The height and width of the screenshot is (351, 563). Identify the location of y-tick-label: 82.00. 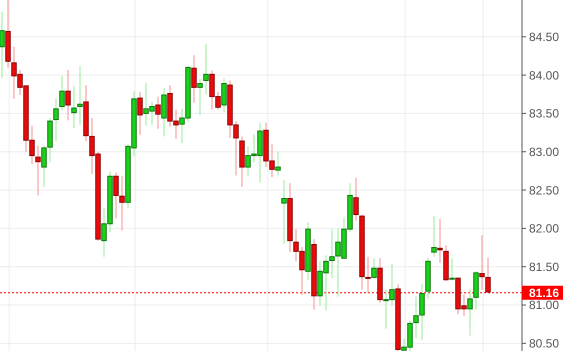
(544, 229).